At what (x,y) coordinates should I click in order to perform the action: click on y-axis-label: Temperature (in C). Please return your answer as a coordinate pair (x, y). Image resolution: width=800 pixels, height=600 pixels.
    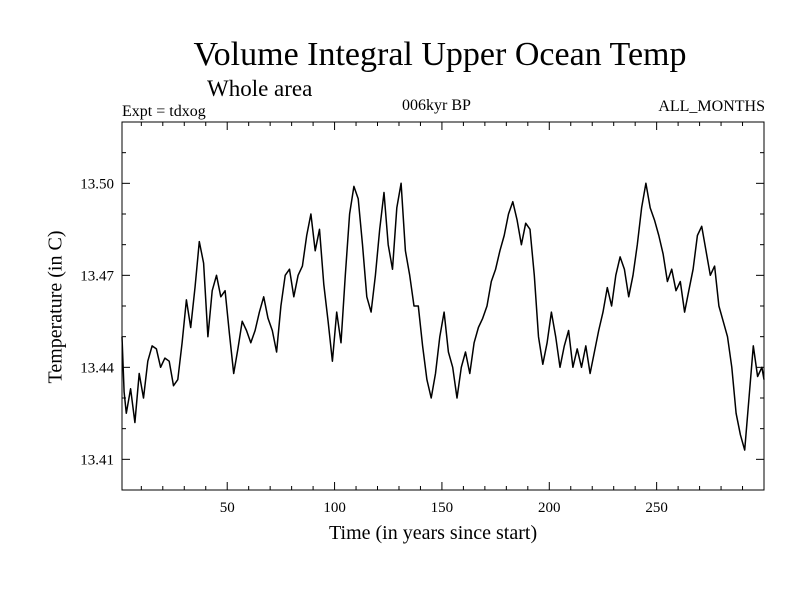
    Looking at the image, I should click on (55, 307).